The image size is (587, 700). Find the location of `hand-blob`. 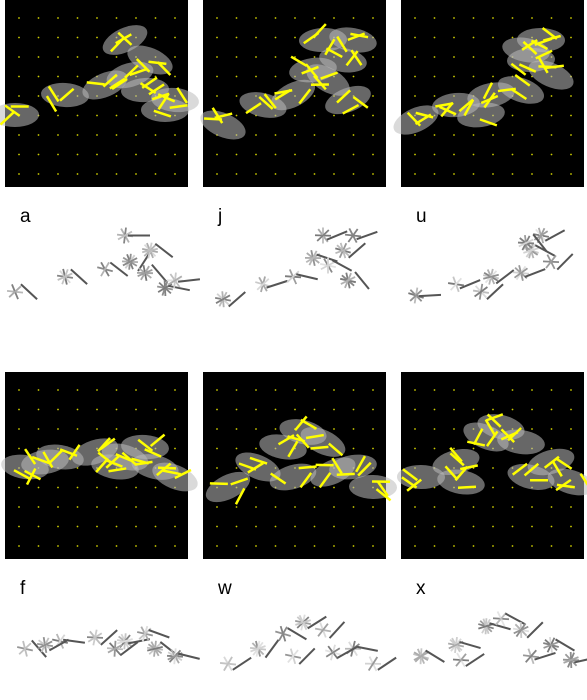

hand-blob is located at coordinates (115, 467).